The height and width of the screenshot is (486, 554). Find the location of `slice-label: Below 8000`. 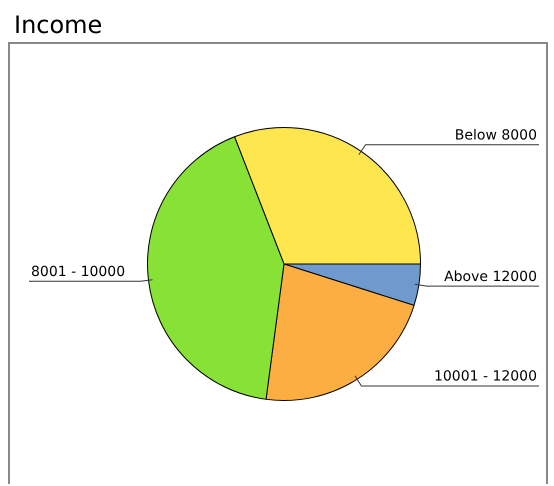

slice-label: Below 8000 is located at coordinates (495, 135).